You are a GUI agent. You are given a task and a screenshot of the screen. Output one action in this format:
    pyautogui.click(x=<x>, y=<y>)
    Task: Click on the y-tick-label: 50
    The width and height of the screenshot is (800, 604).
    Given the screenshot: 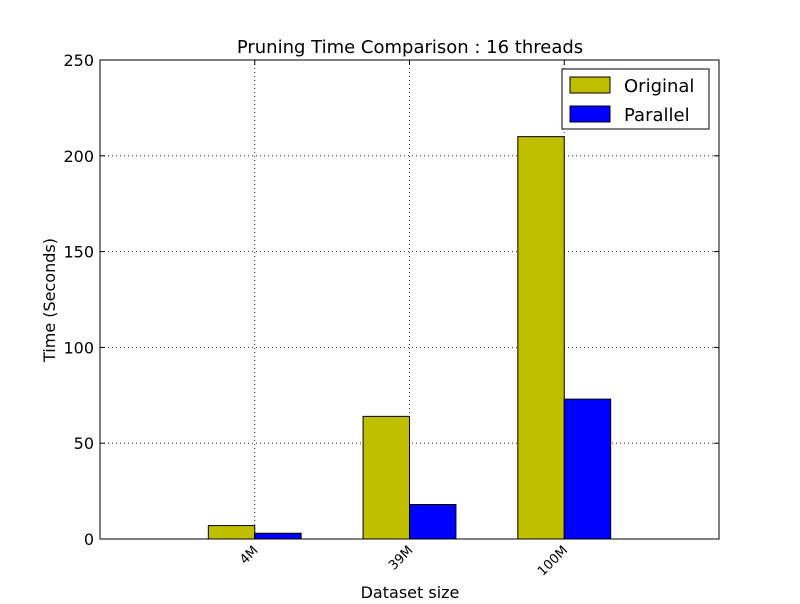 What is the action you would take?
    pyautogui.click(x=84, y=443)
    